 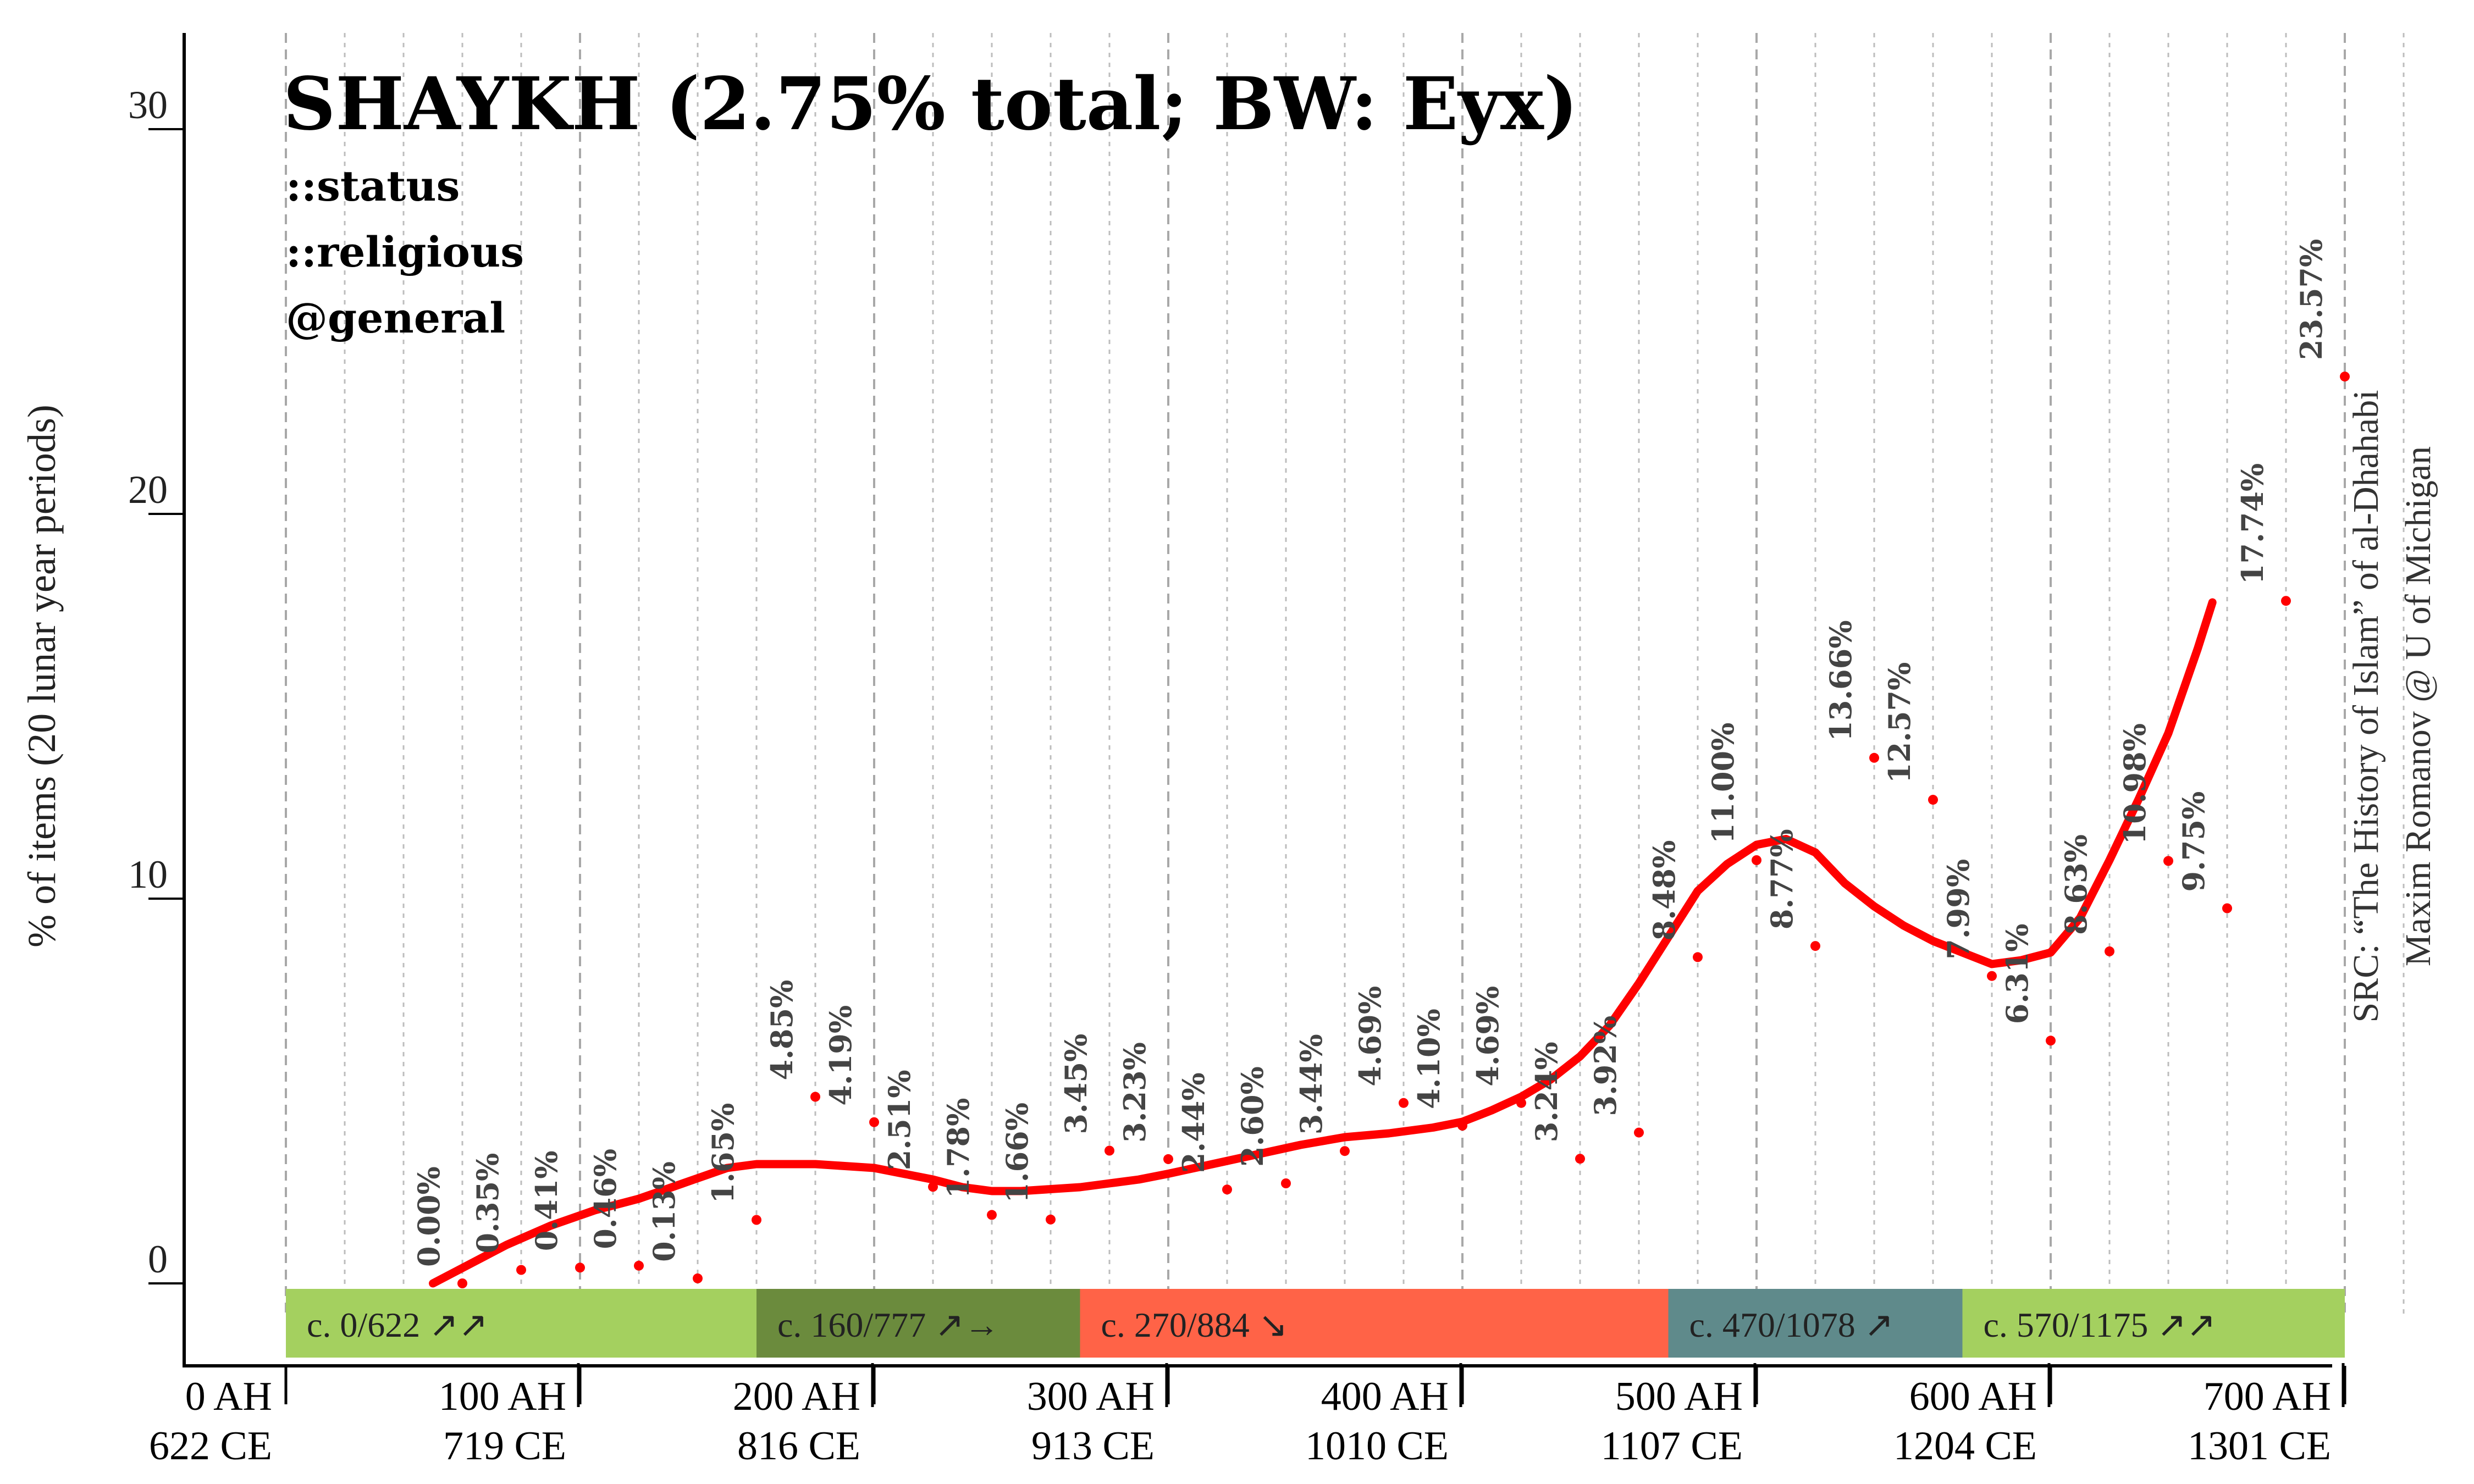 I want to click on data-label: 2.44%, so click(x=1193, y=1122).